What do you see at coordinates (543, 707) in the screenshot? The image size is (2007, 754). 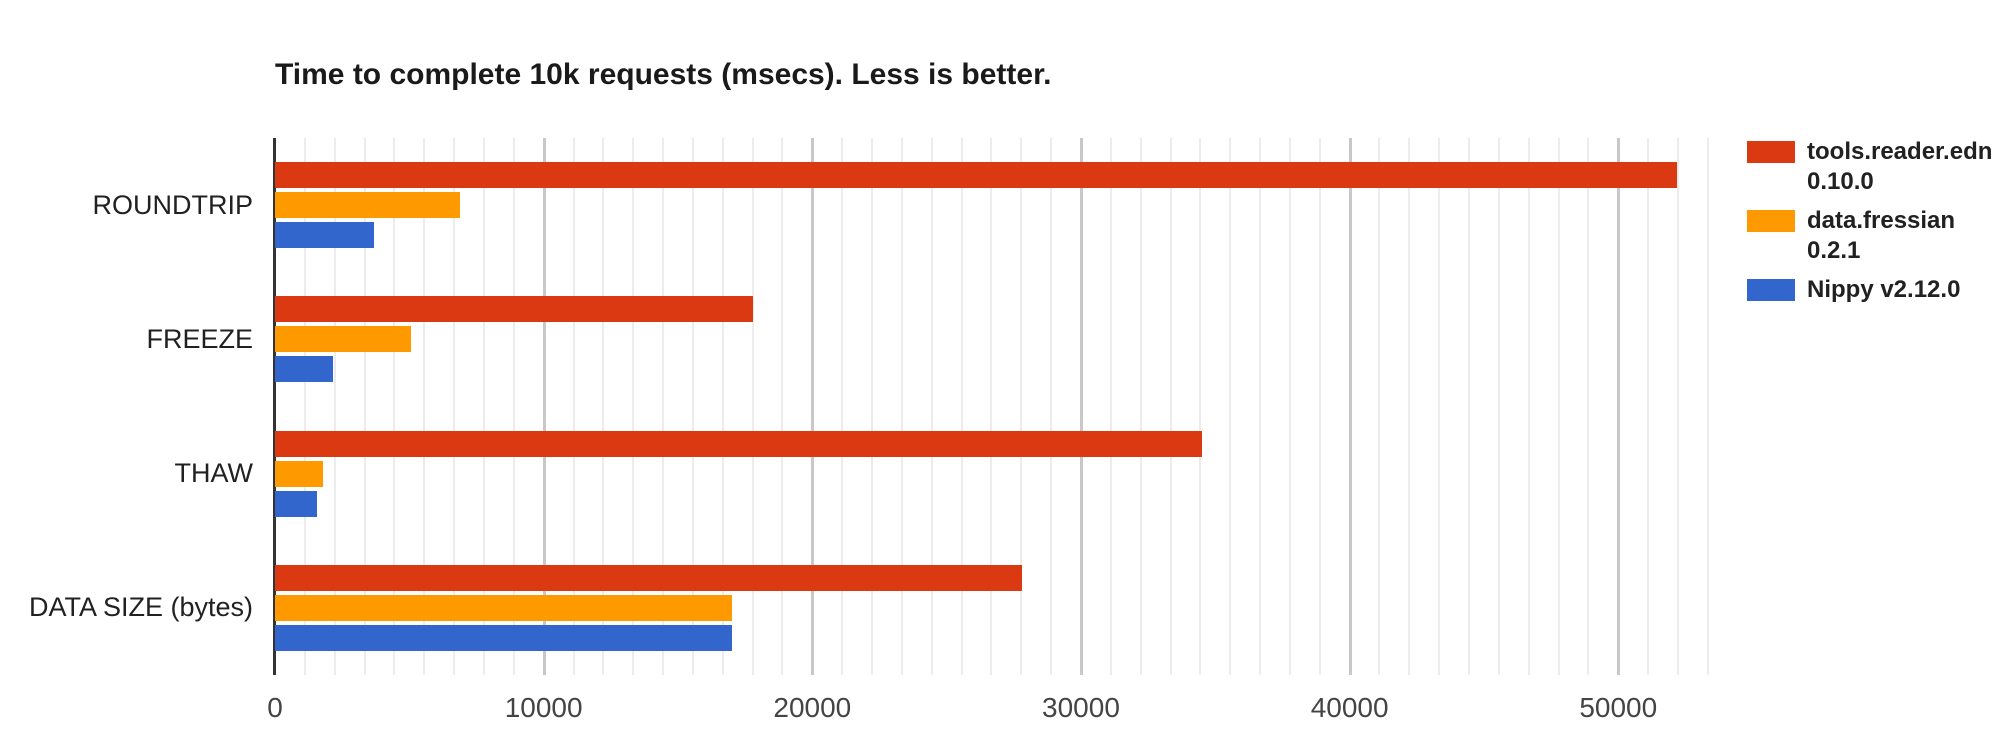 I see `x-tick-label: 10000` at bounding box center [543, 707].